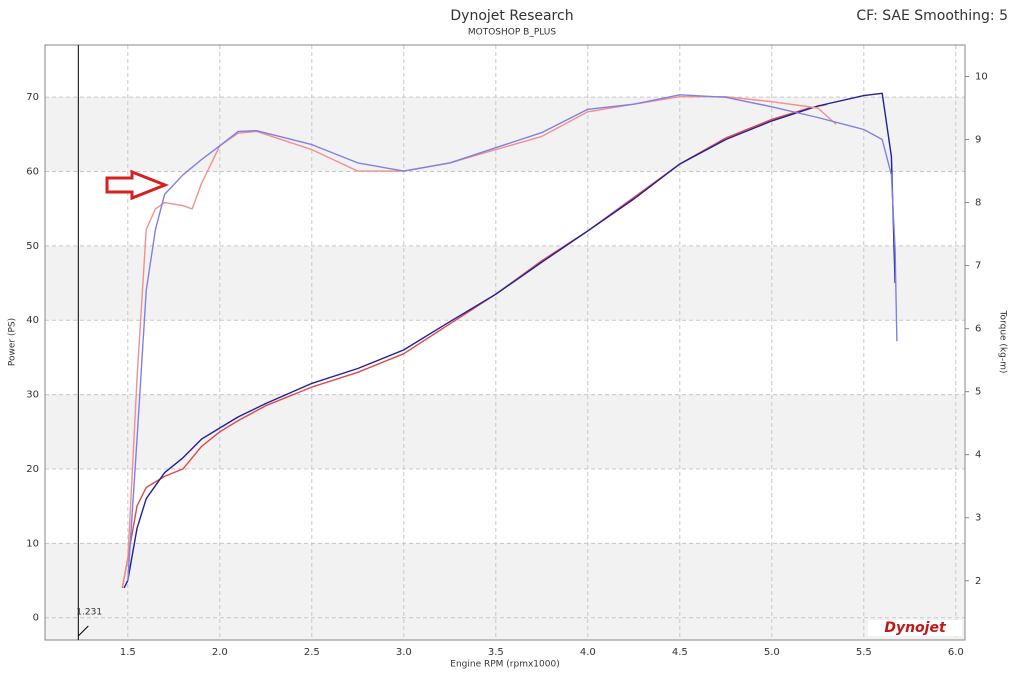 This screenshot has width=1024, height=689. I want to click on x-tick-label: 1.5, so click(128, 652).